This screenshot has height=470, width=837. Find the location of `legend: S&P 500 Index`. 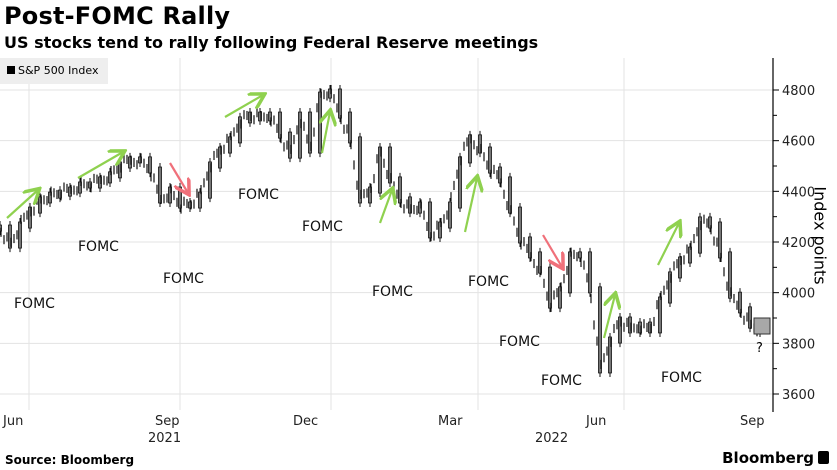

legend: S&P 500 Index is located at coordinates (54, 71).